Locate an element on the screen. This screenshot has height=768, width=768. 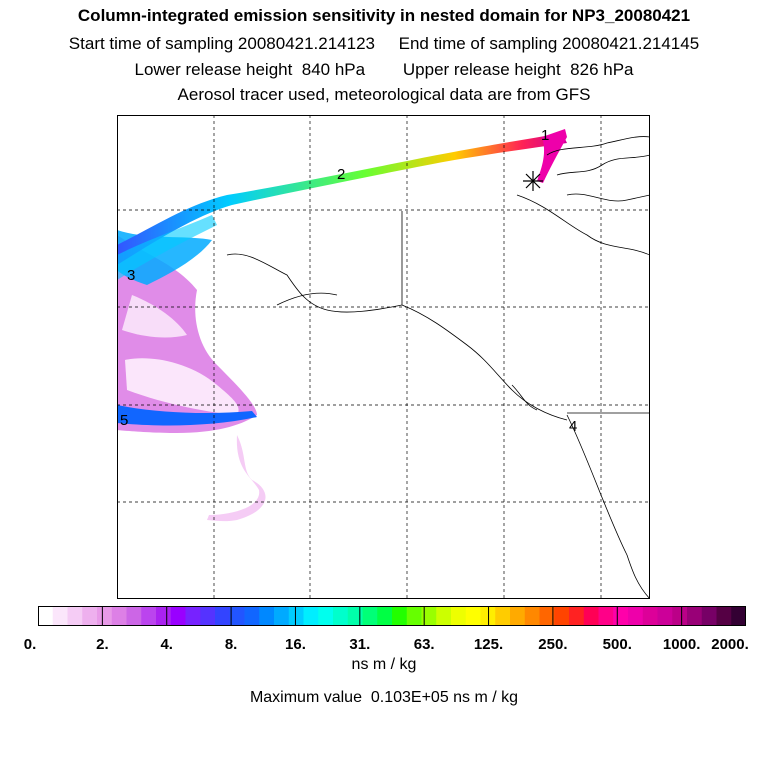
colorbar-tick-label: 31. is located at coordinates (360, 644).